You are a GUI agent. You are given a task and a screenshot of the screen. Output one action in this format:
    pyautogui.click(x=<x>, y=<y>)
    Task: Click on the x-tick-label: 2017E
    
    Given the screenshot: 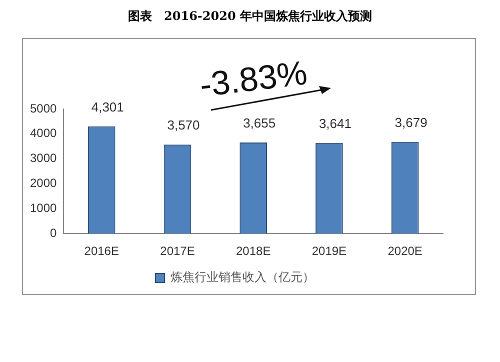 What is the action you would take?
    pyautogui.click(x=177, y=251)
    